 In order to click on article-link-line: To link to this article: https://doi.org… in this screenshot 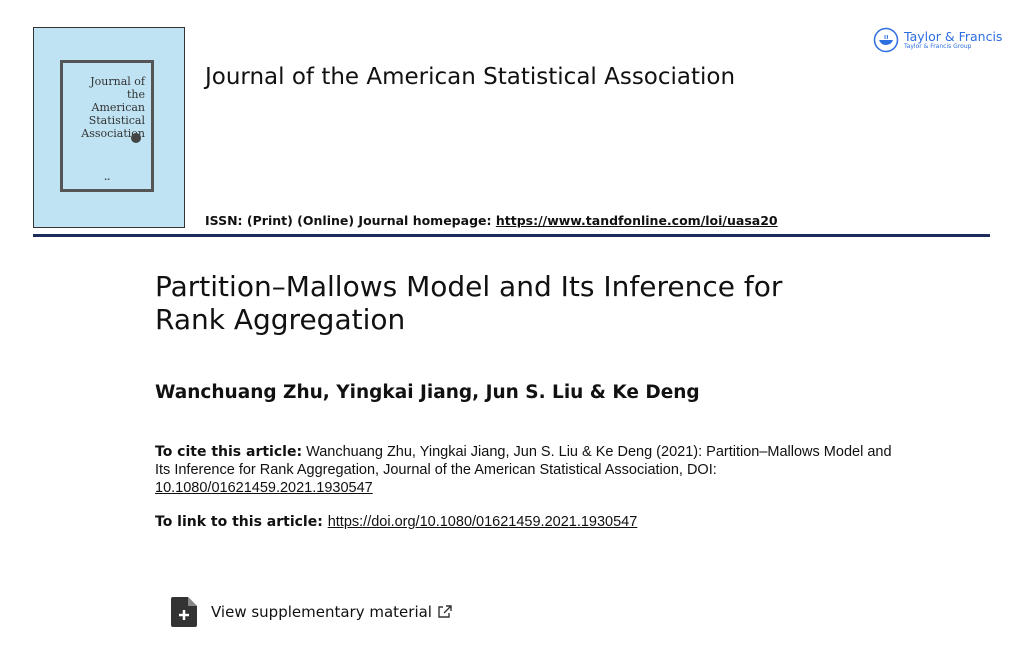, I will do `click(396, 522)`.